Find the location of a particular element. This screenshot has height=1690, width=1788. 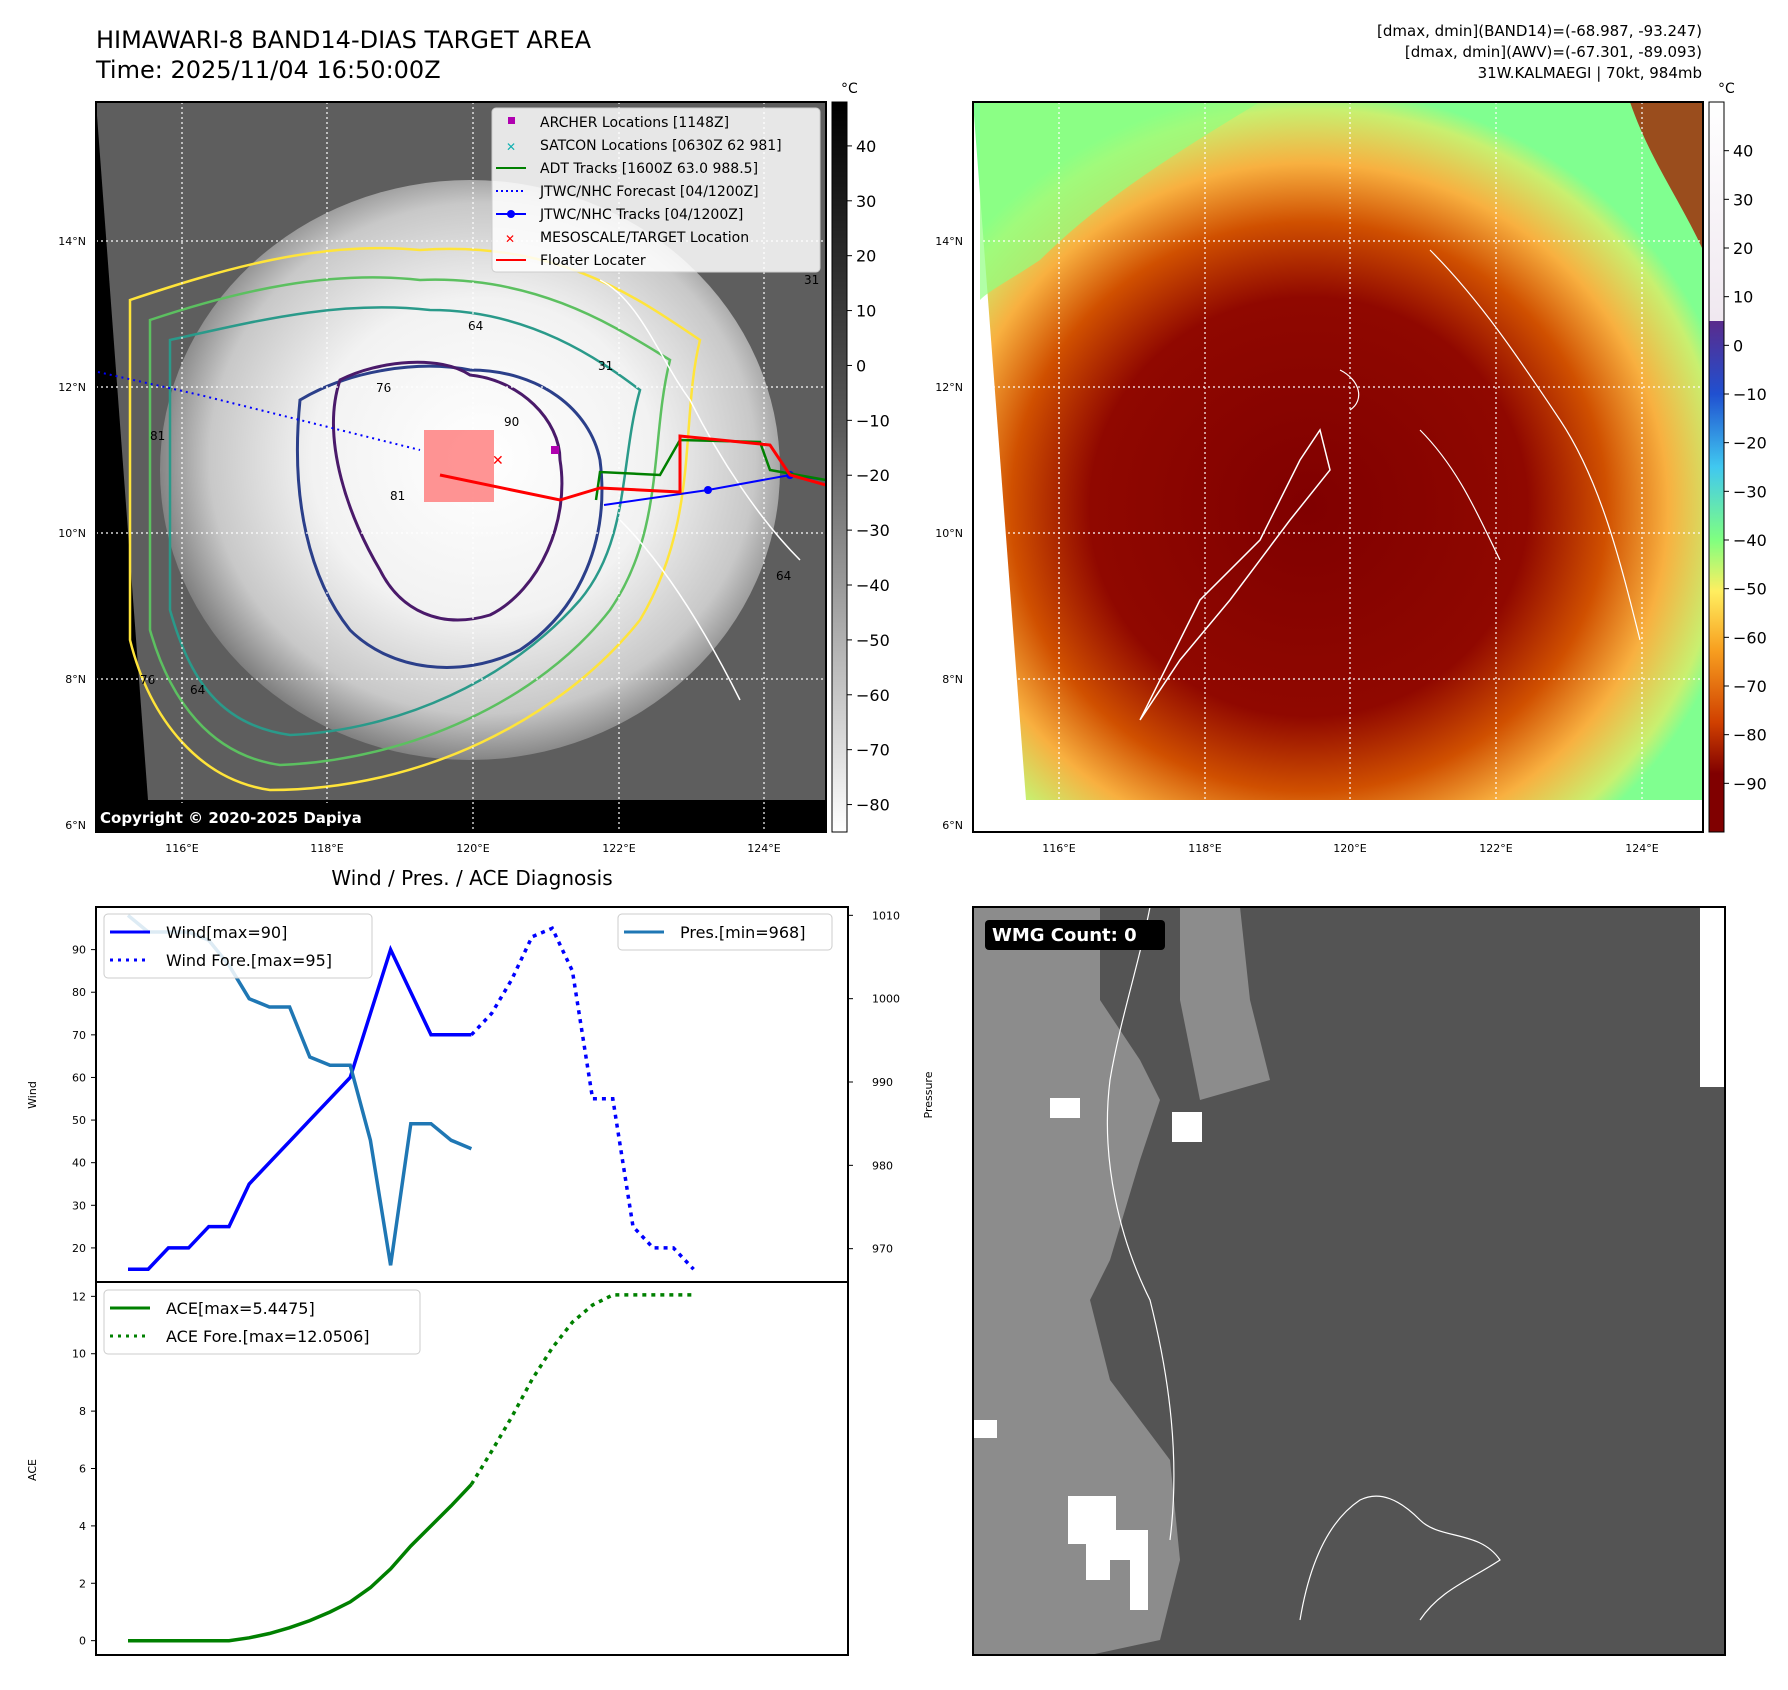

gray-colorbar-ticks: 40 30 20 10 0 −10 −20 −30 −40 −50 −60 −70 −80 is located at coordinates (868, 476).